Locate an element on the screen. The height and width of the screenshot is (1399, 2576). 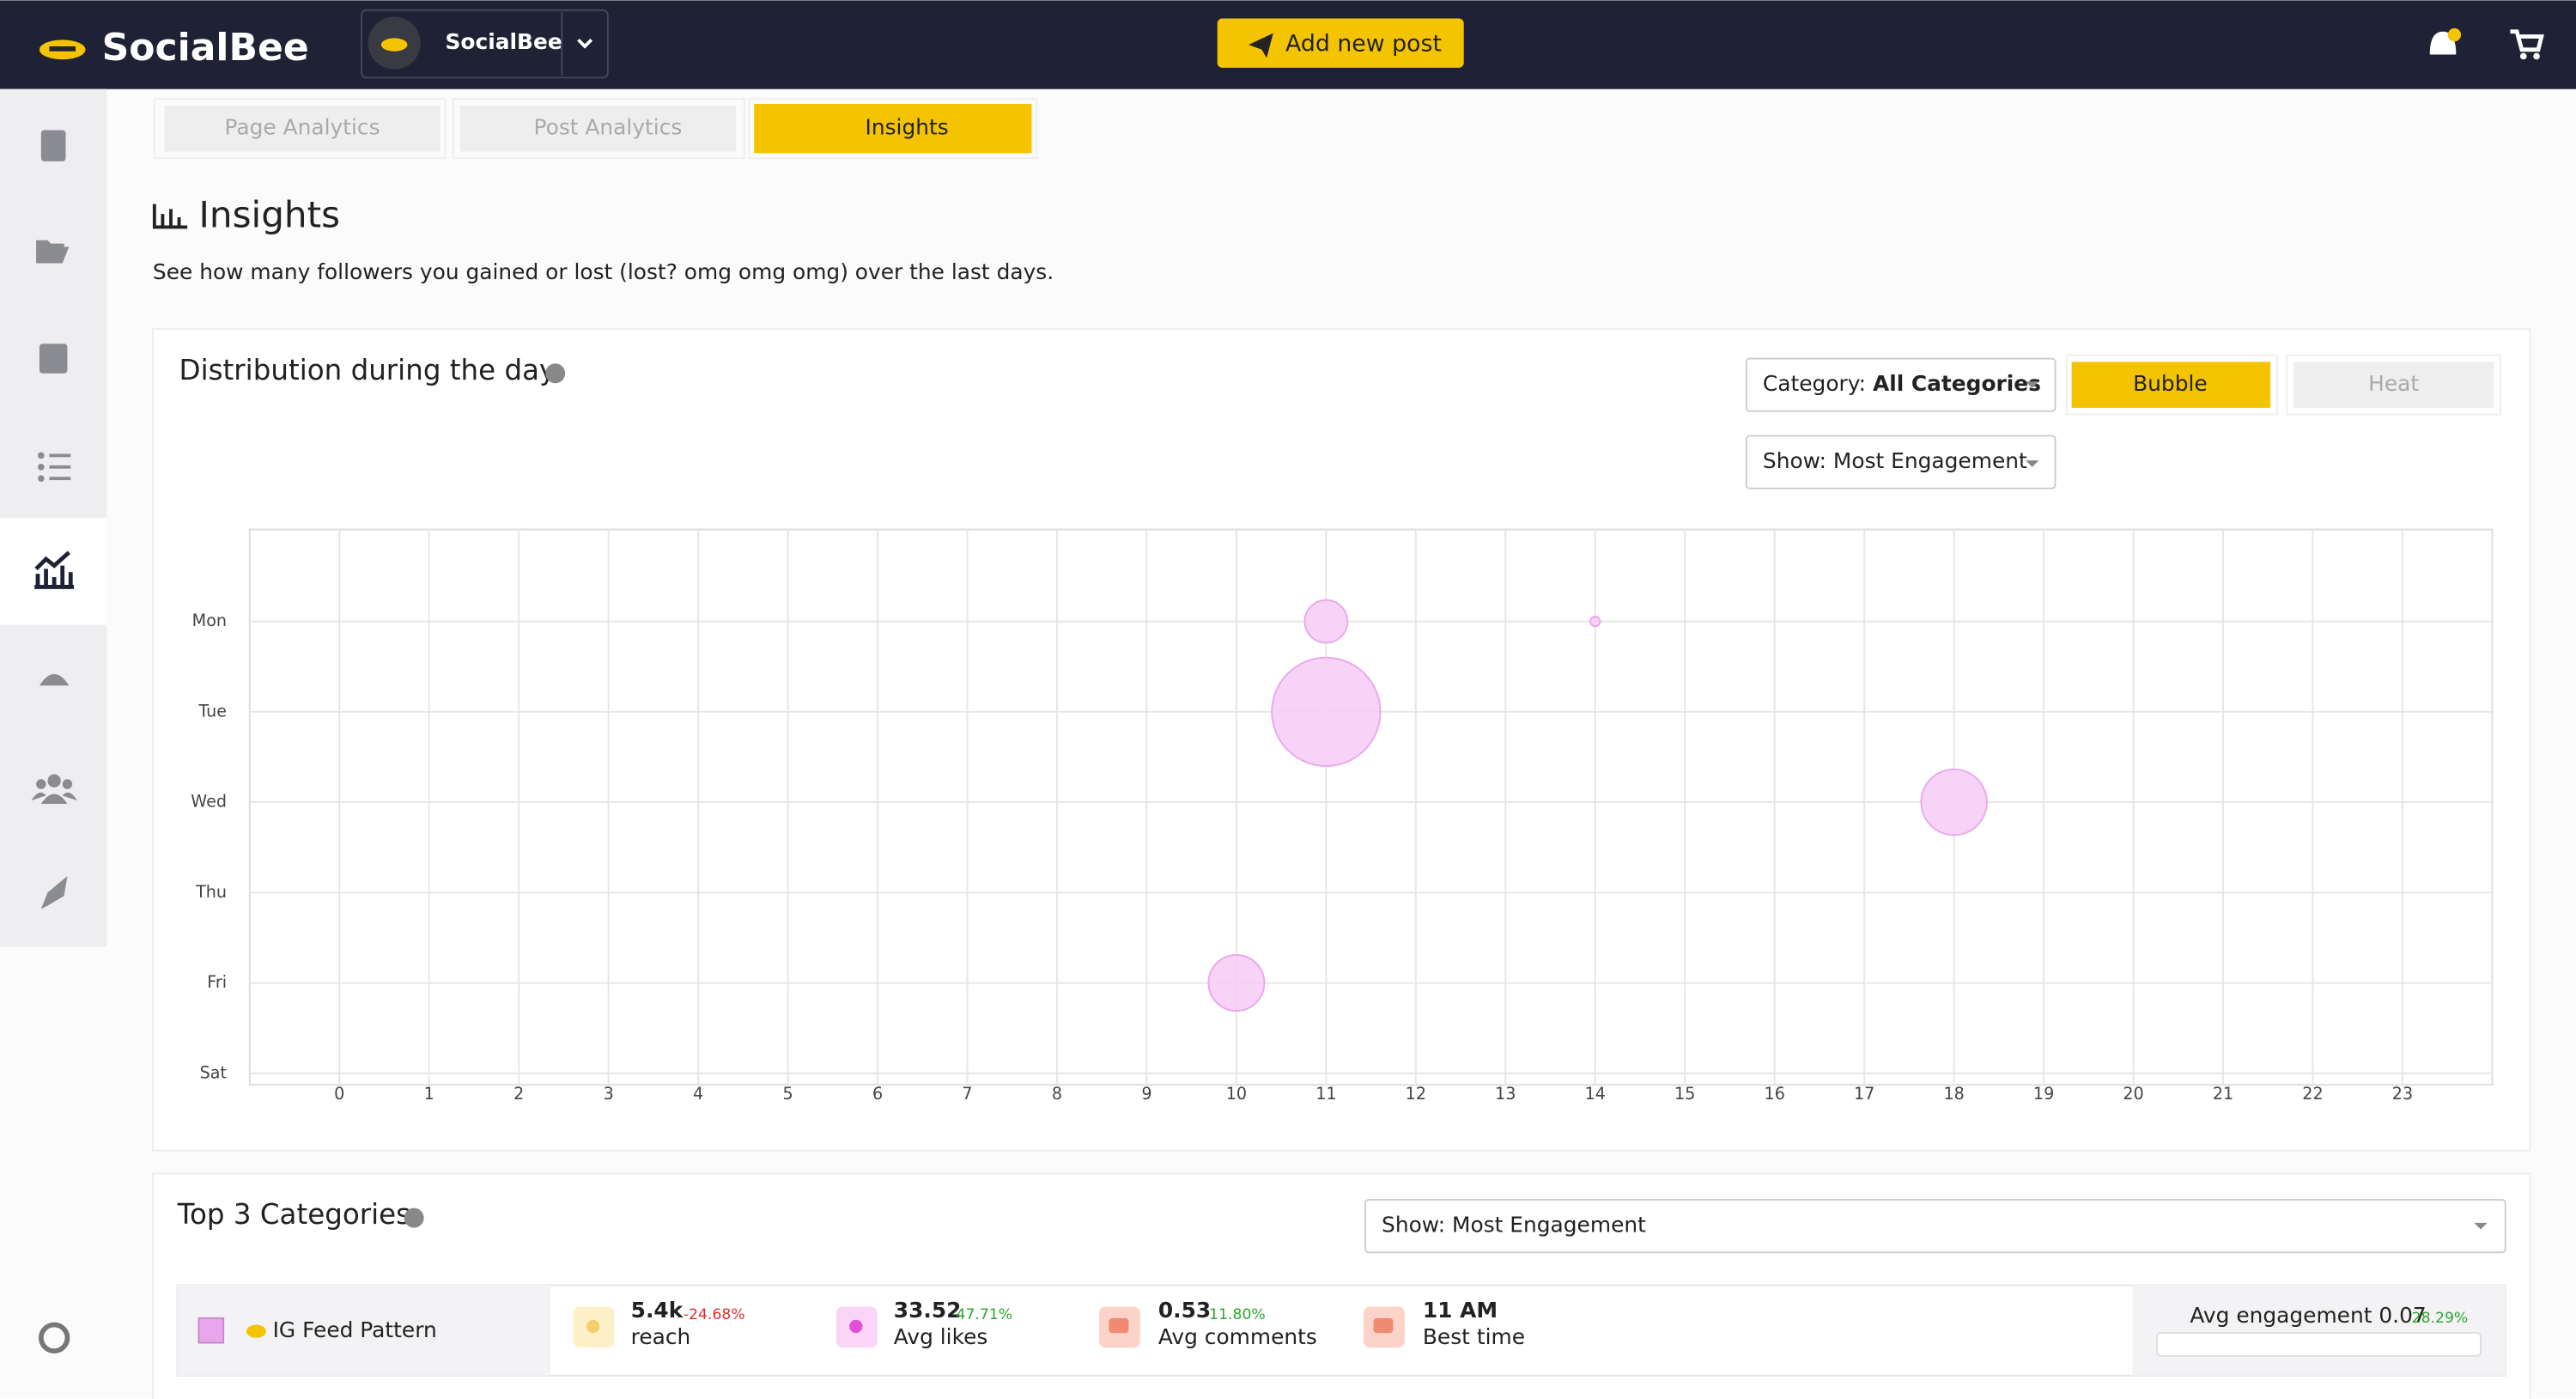
x-tick-label: 16 is located at coordinates (1775, 1094).